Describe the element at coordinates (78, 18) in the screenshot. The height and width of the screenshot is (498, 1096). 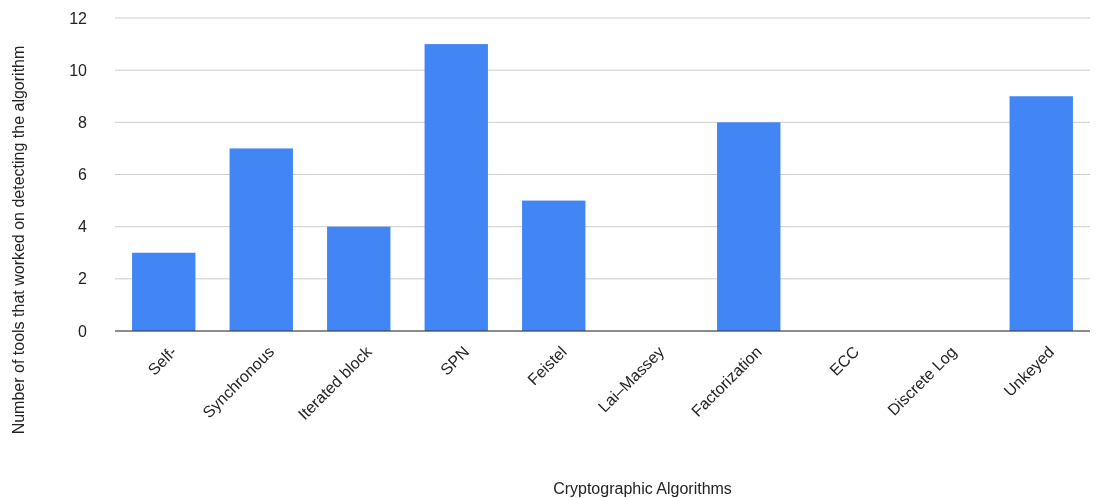
I see `y-tick-label: 12` at that location.